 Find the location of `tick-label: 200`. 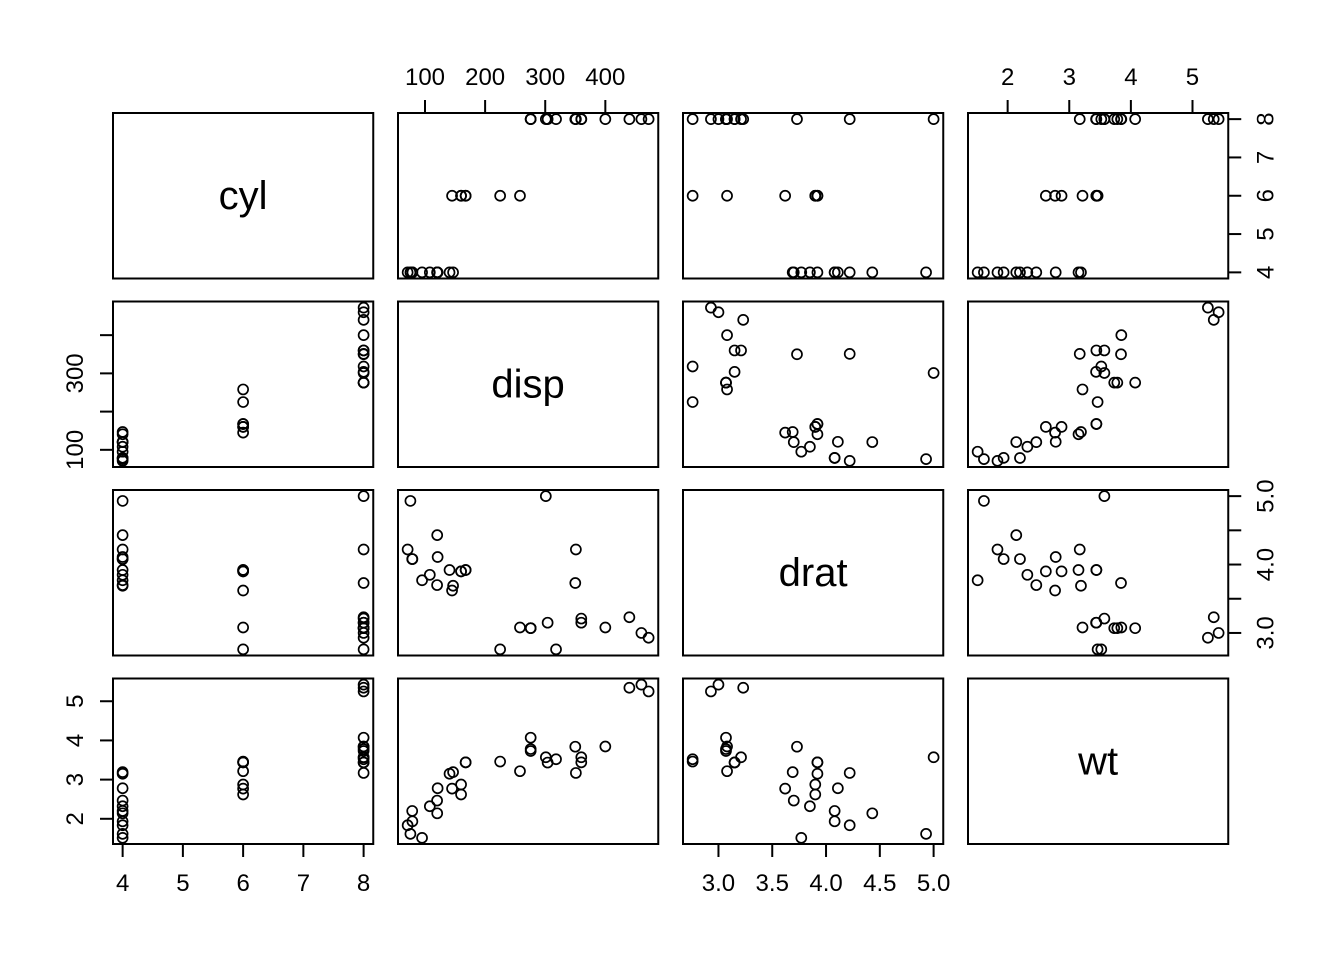

tick-label: 200 is located at coordinates (485, 77).